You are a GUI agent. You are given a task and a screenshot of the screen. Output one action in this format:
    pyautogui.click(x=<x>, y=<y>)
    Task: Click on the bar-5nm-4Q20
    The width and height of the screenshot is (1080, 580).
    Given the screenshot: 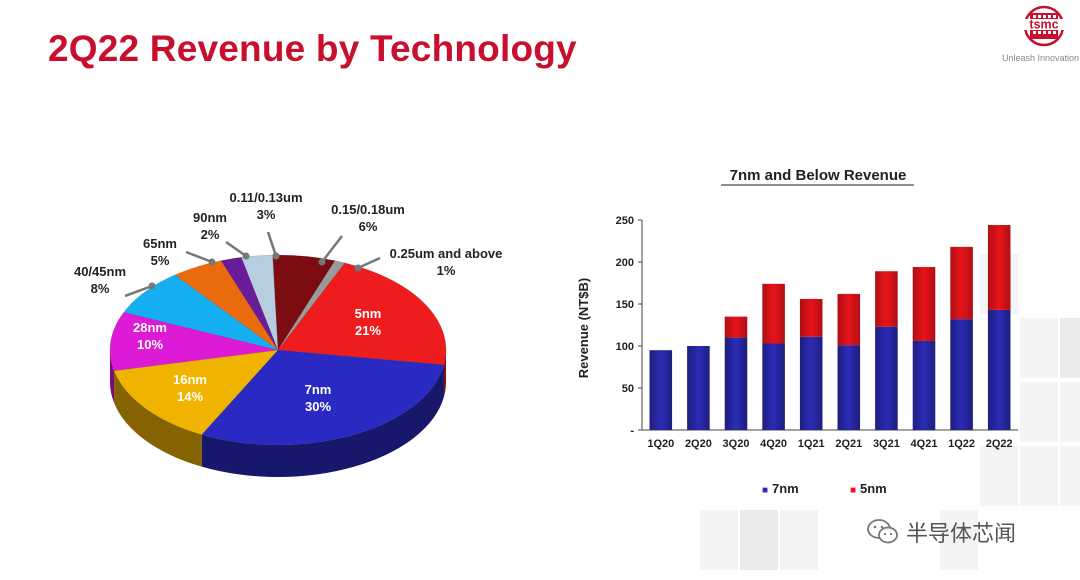 What is the action you would take?
    pyautogui.click(x=773, y=313)
    